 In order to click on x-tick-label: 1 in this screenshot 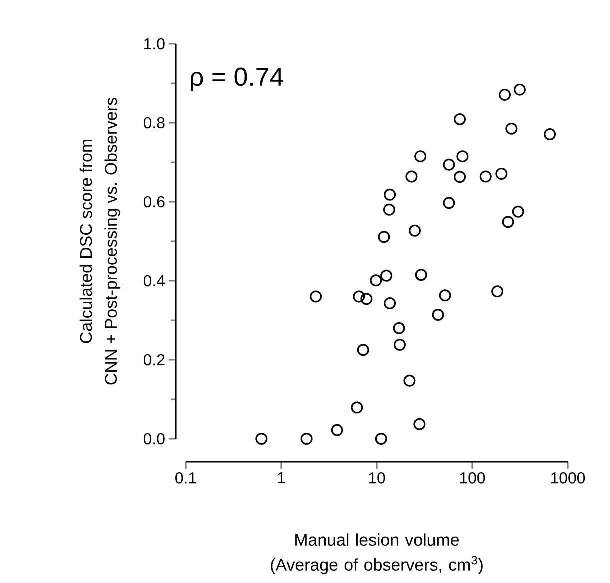, I will do `click(282, 478)`.